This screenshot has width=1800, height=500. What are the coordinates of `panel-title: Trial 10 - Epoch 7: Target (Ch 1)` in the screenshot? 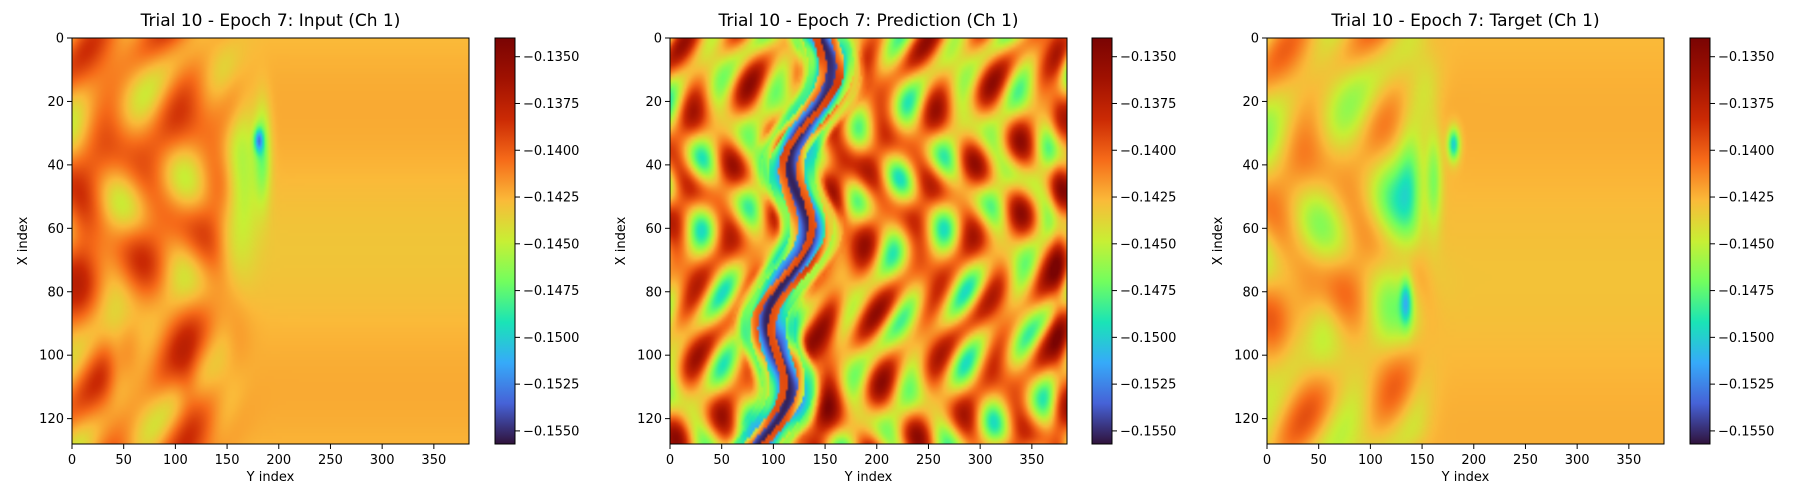 It's located at (1464, 21).